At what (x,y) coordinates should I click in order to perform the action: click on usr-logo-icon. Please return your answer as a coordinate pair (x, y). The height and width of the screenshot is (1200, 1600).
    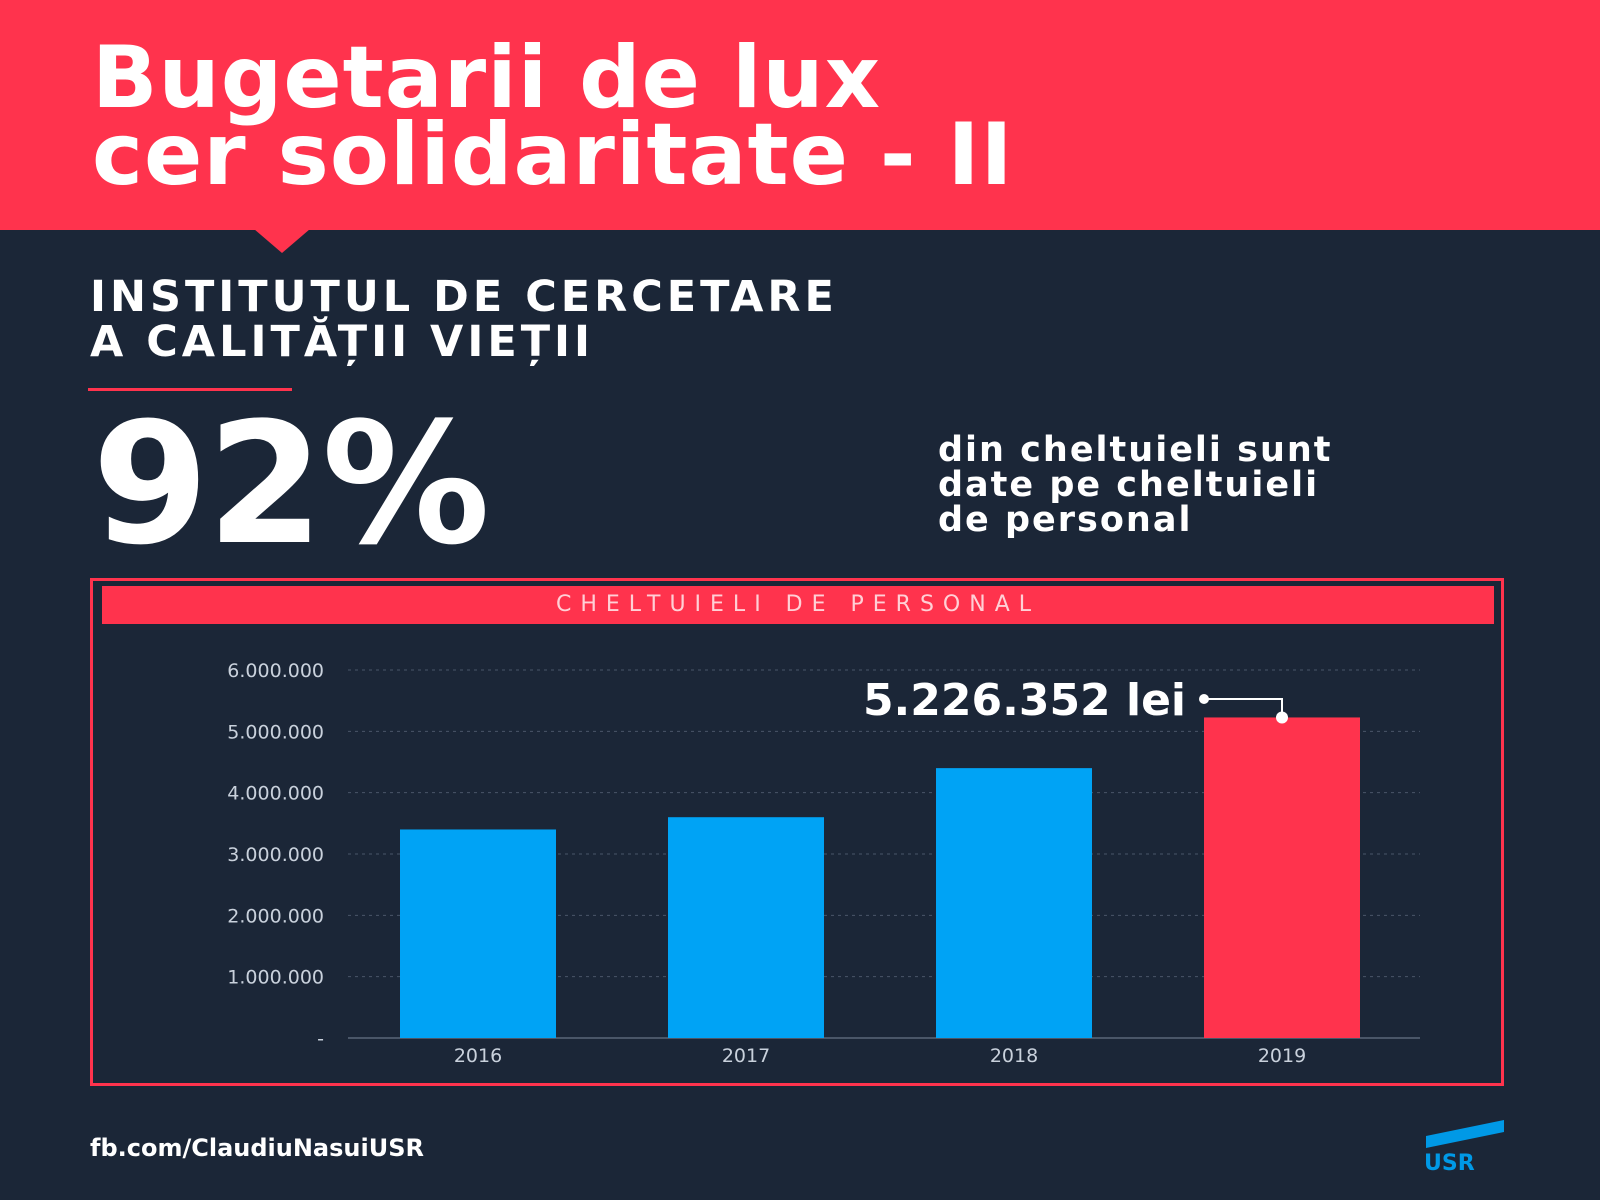
    Looking at the image, I should click on (1465, 1134).